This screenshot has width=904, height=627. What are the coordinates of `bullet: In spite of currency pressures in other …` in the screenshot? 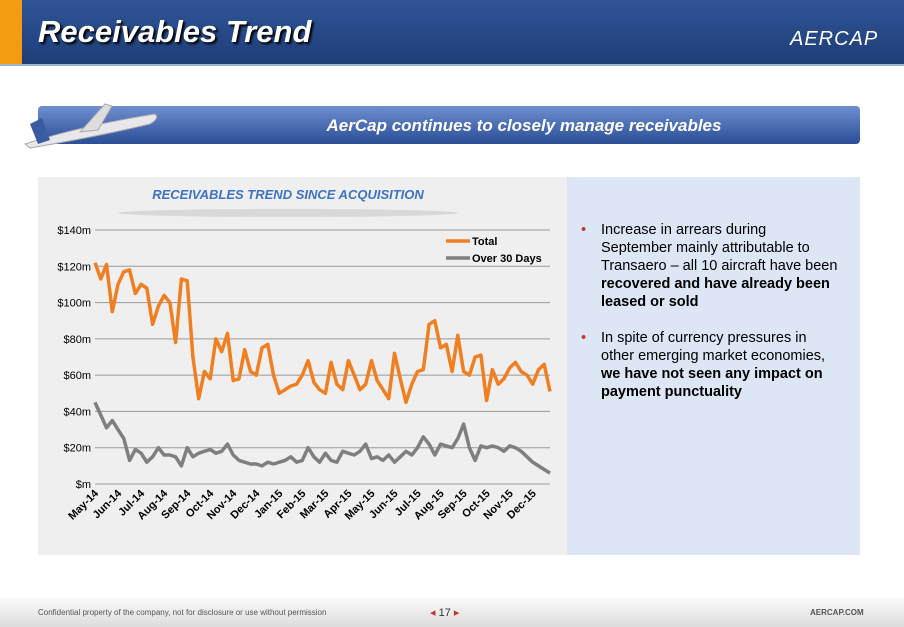 It's located at (709, 365).